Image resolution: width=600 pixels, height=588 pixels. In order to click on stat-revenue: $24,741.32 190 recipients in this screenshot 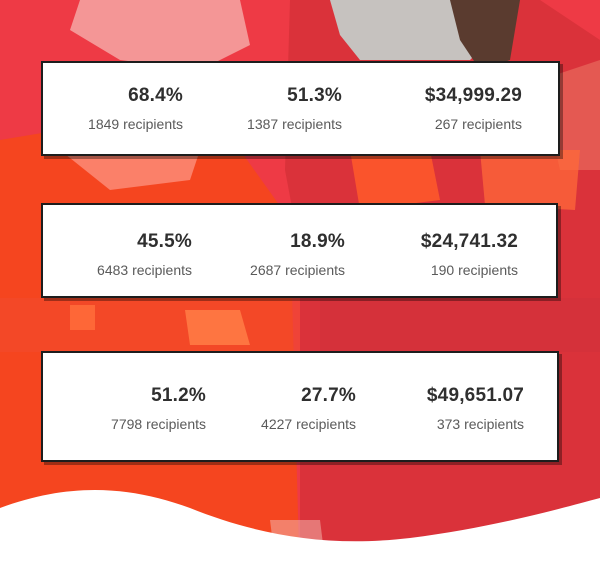, I will do `click(469, 255)`.